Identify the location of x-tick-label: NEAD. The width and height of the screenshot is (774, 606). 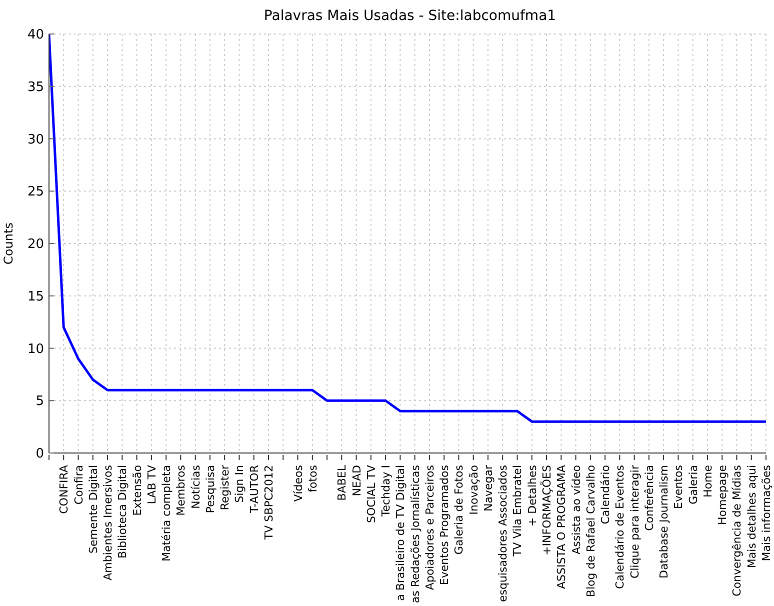
(357, 480).